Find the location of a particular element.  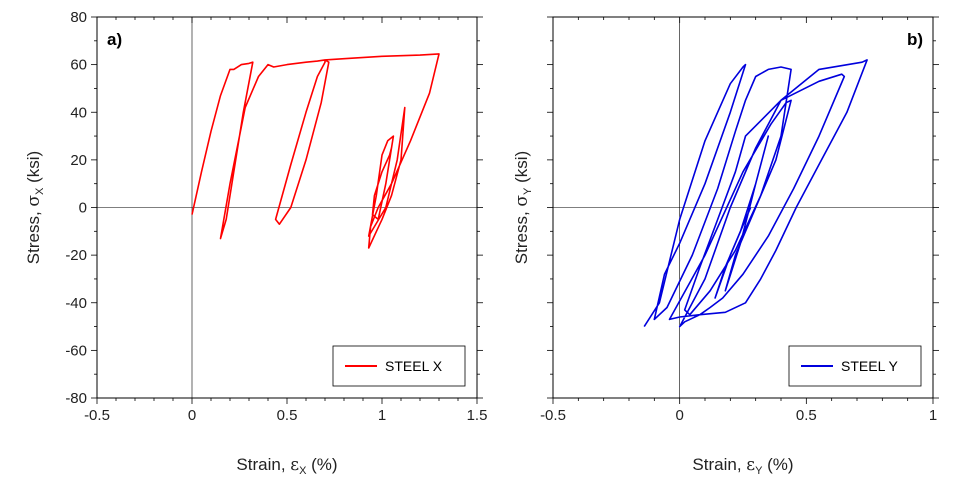

y-tick-label: 80 is located at coordinates (78, 17).